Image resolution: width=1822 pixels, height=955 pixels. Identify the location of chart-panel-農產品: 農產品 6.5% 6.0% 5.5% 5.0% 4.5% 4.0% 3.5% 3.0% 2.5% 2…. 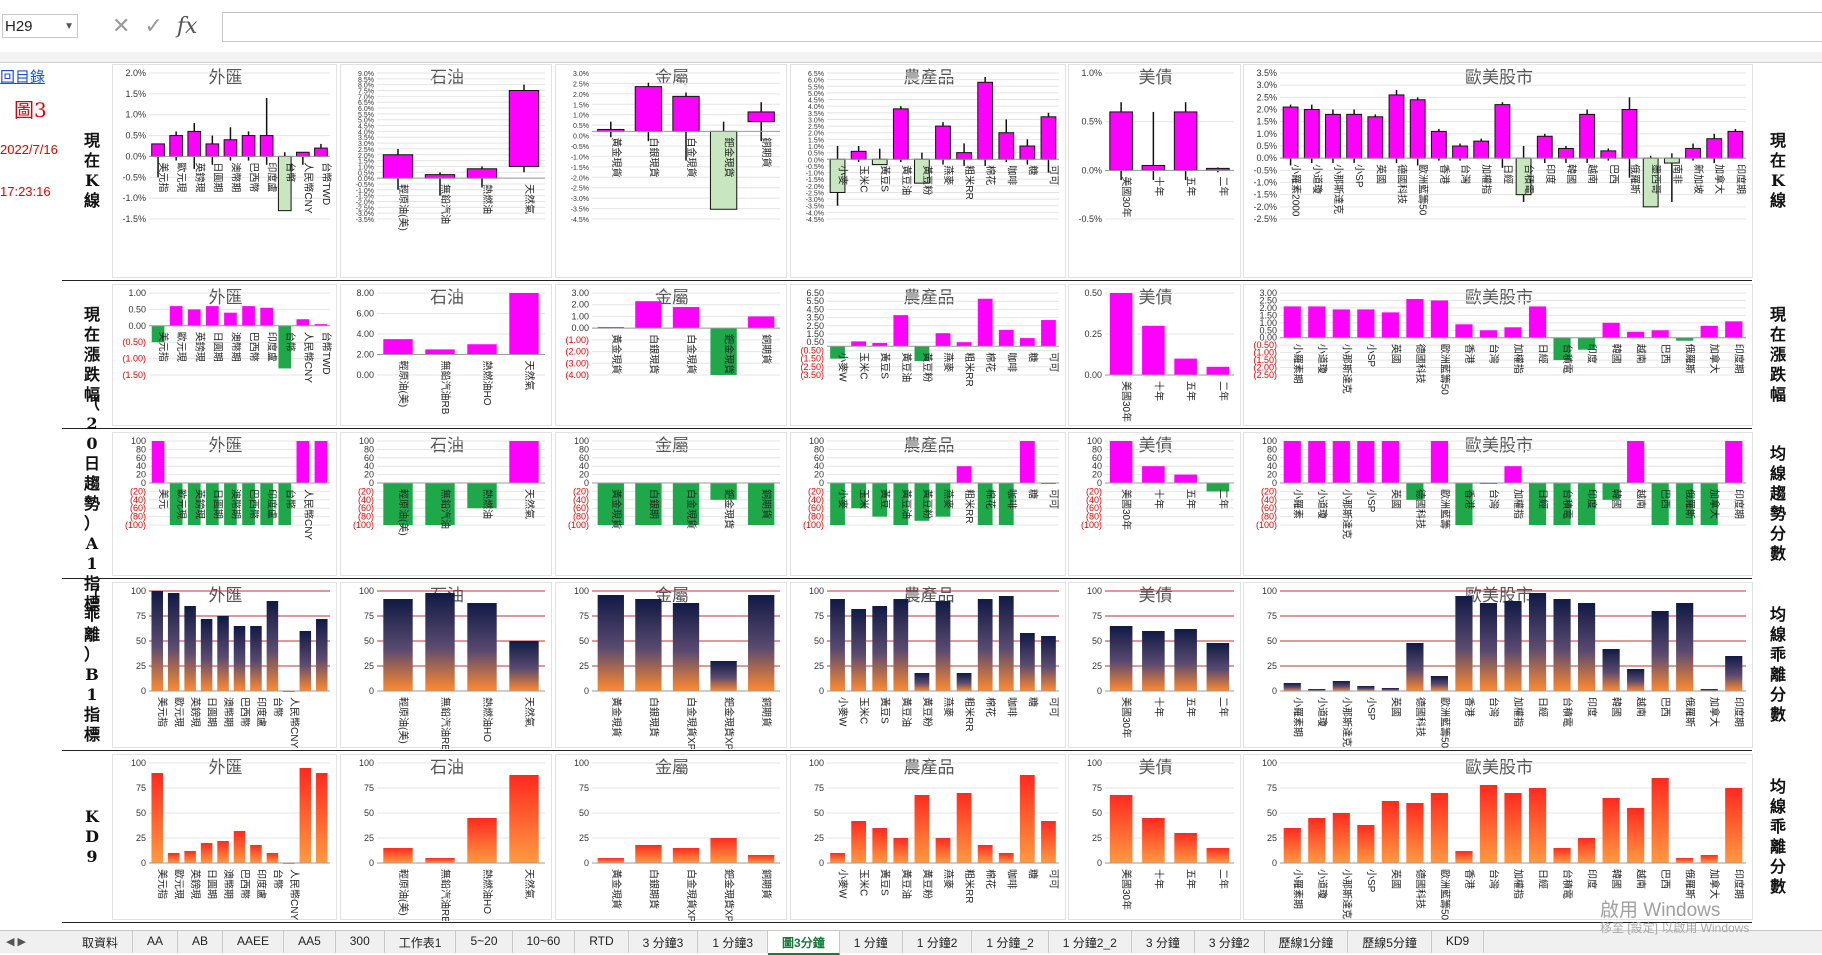
(928, 171).